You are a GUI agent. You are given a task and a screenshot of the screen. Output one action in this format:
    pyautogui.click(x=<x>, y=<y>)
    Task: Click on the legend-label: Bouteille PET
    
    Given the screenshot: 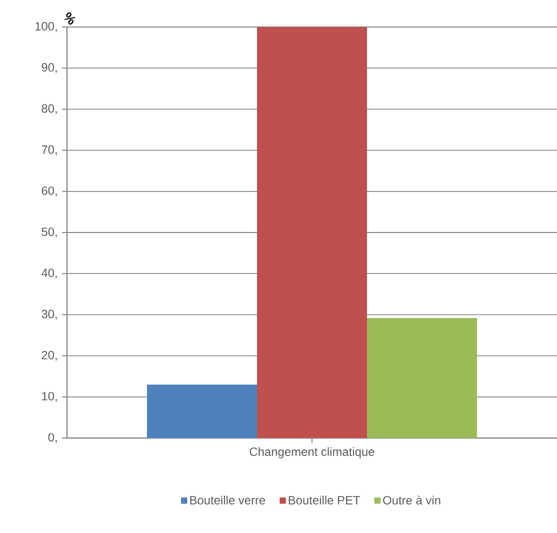 What is the action you would take?
    pyautogui.click(x=324, y=500)
    